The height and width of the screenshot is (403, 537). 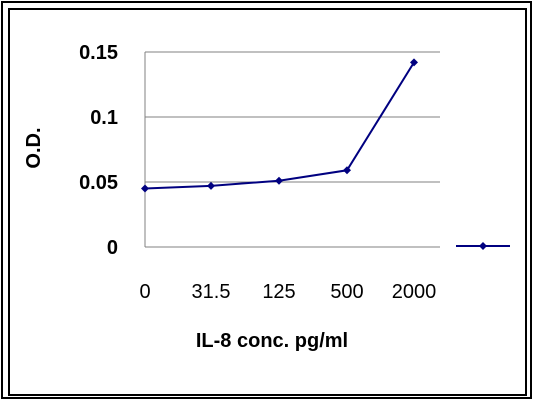 I want to click on y-axis-title: O.D., so click(x=34, y=147).